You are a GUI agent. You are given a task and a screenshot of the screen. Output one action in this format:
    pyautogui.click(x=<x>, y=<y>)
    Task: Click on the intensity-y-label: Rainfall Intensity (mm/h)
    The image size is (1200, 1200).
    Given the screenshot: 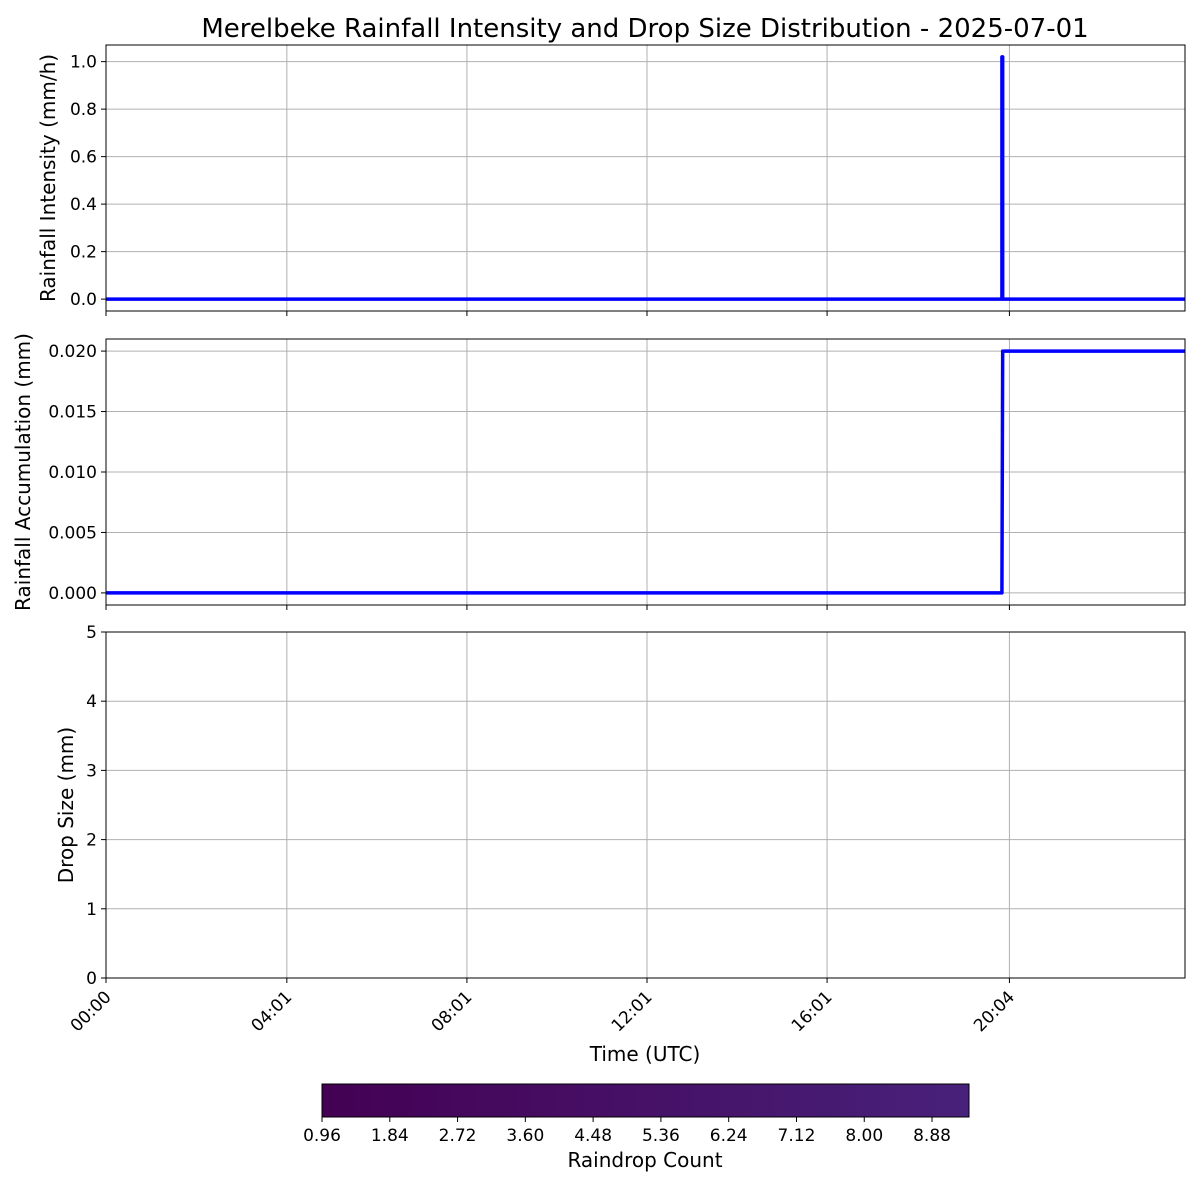 What is the action you would take?
    pyautogui.click(x=48, y=178)
    